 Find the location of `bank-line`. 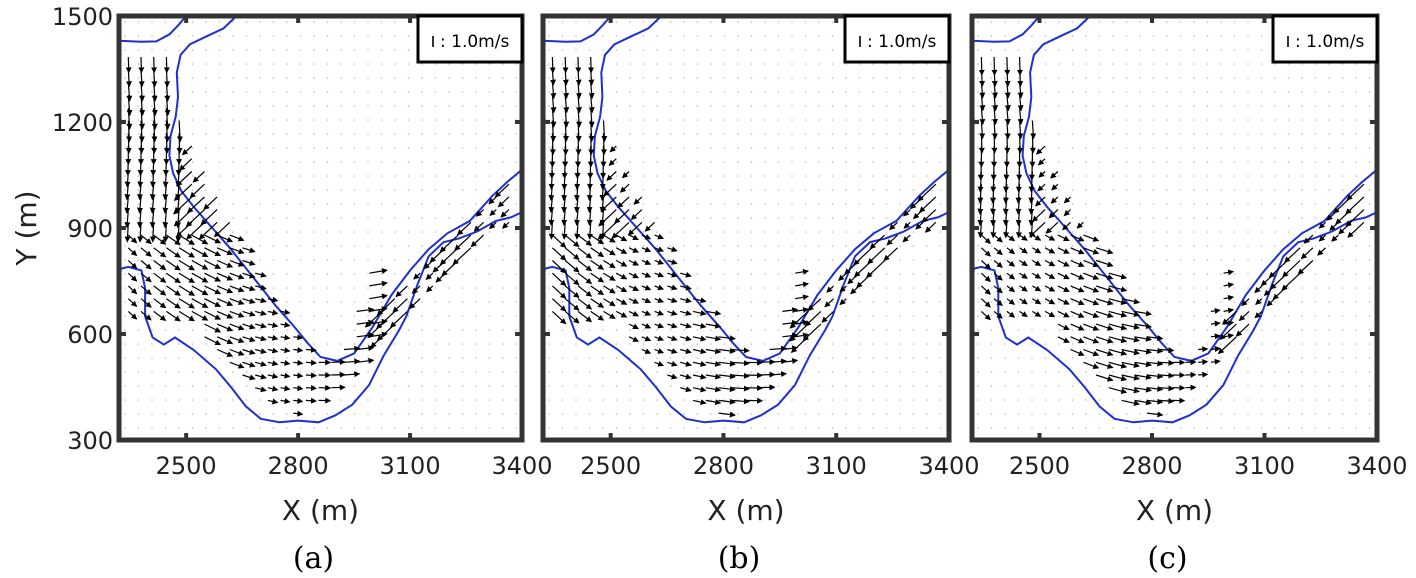

bank-line is located at coordinates (320, 317).